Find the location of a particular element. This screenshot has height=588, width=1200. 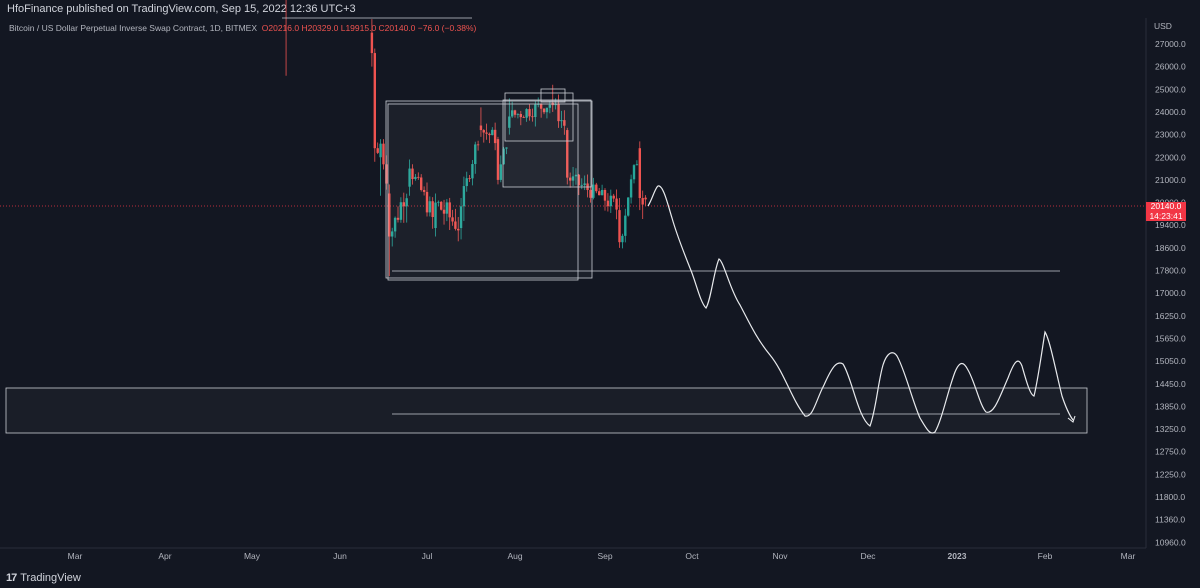

time-tick-label: Jun is located at coordinates (340, 556).